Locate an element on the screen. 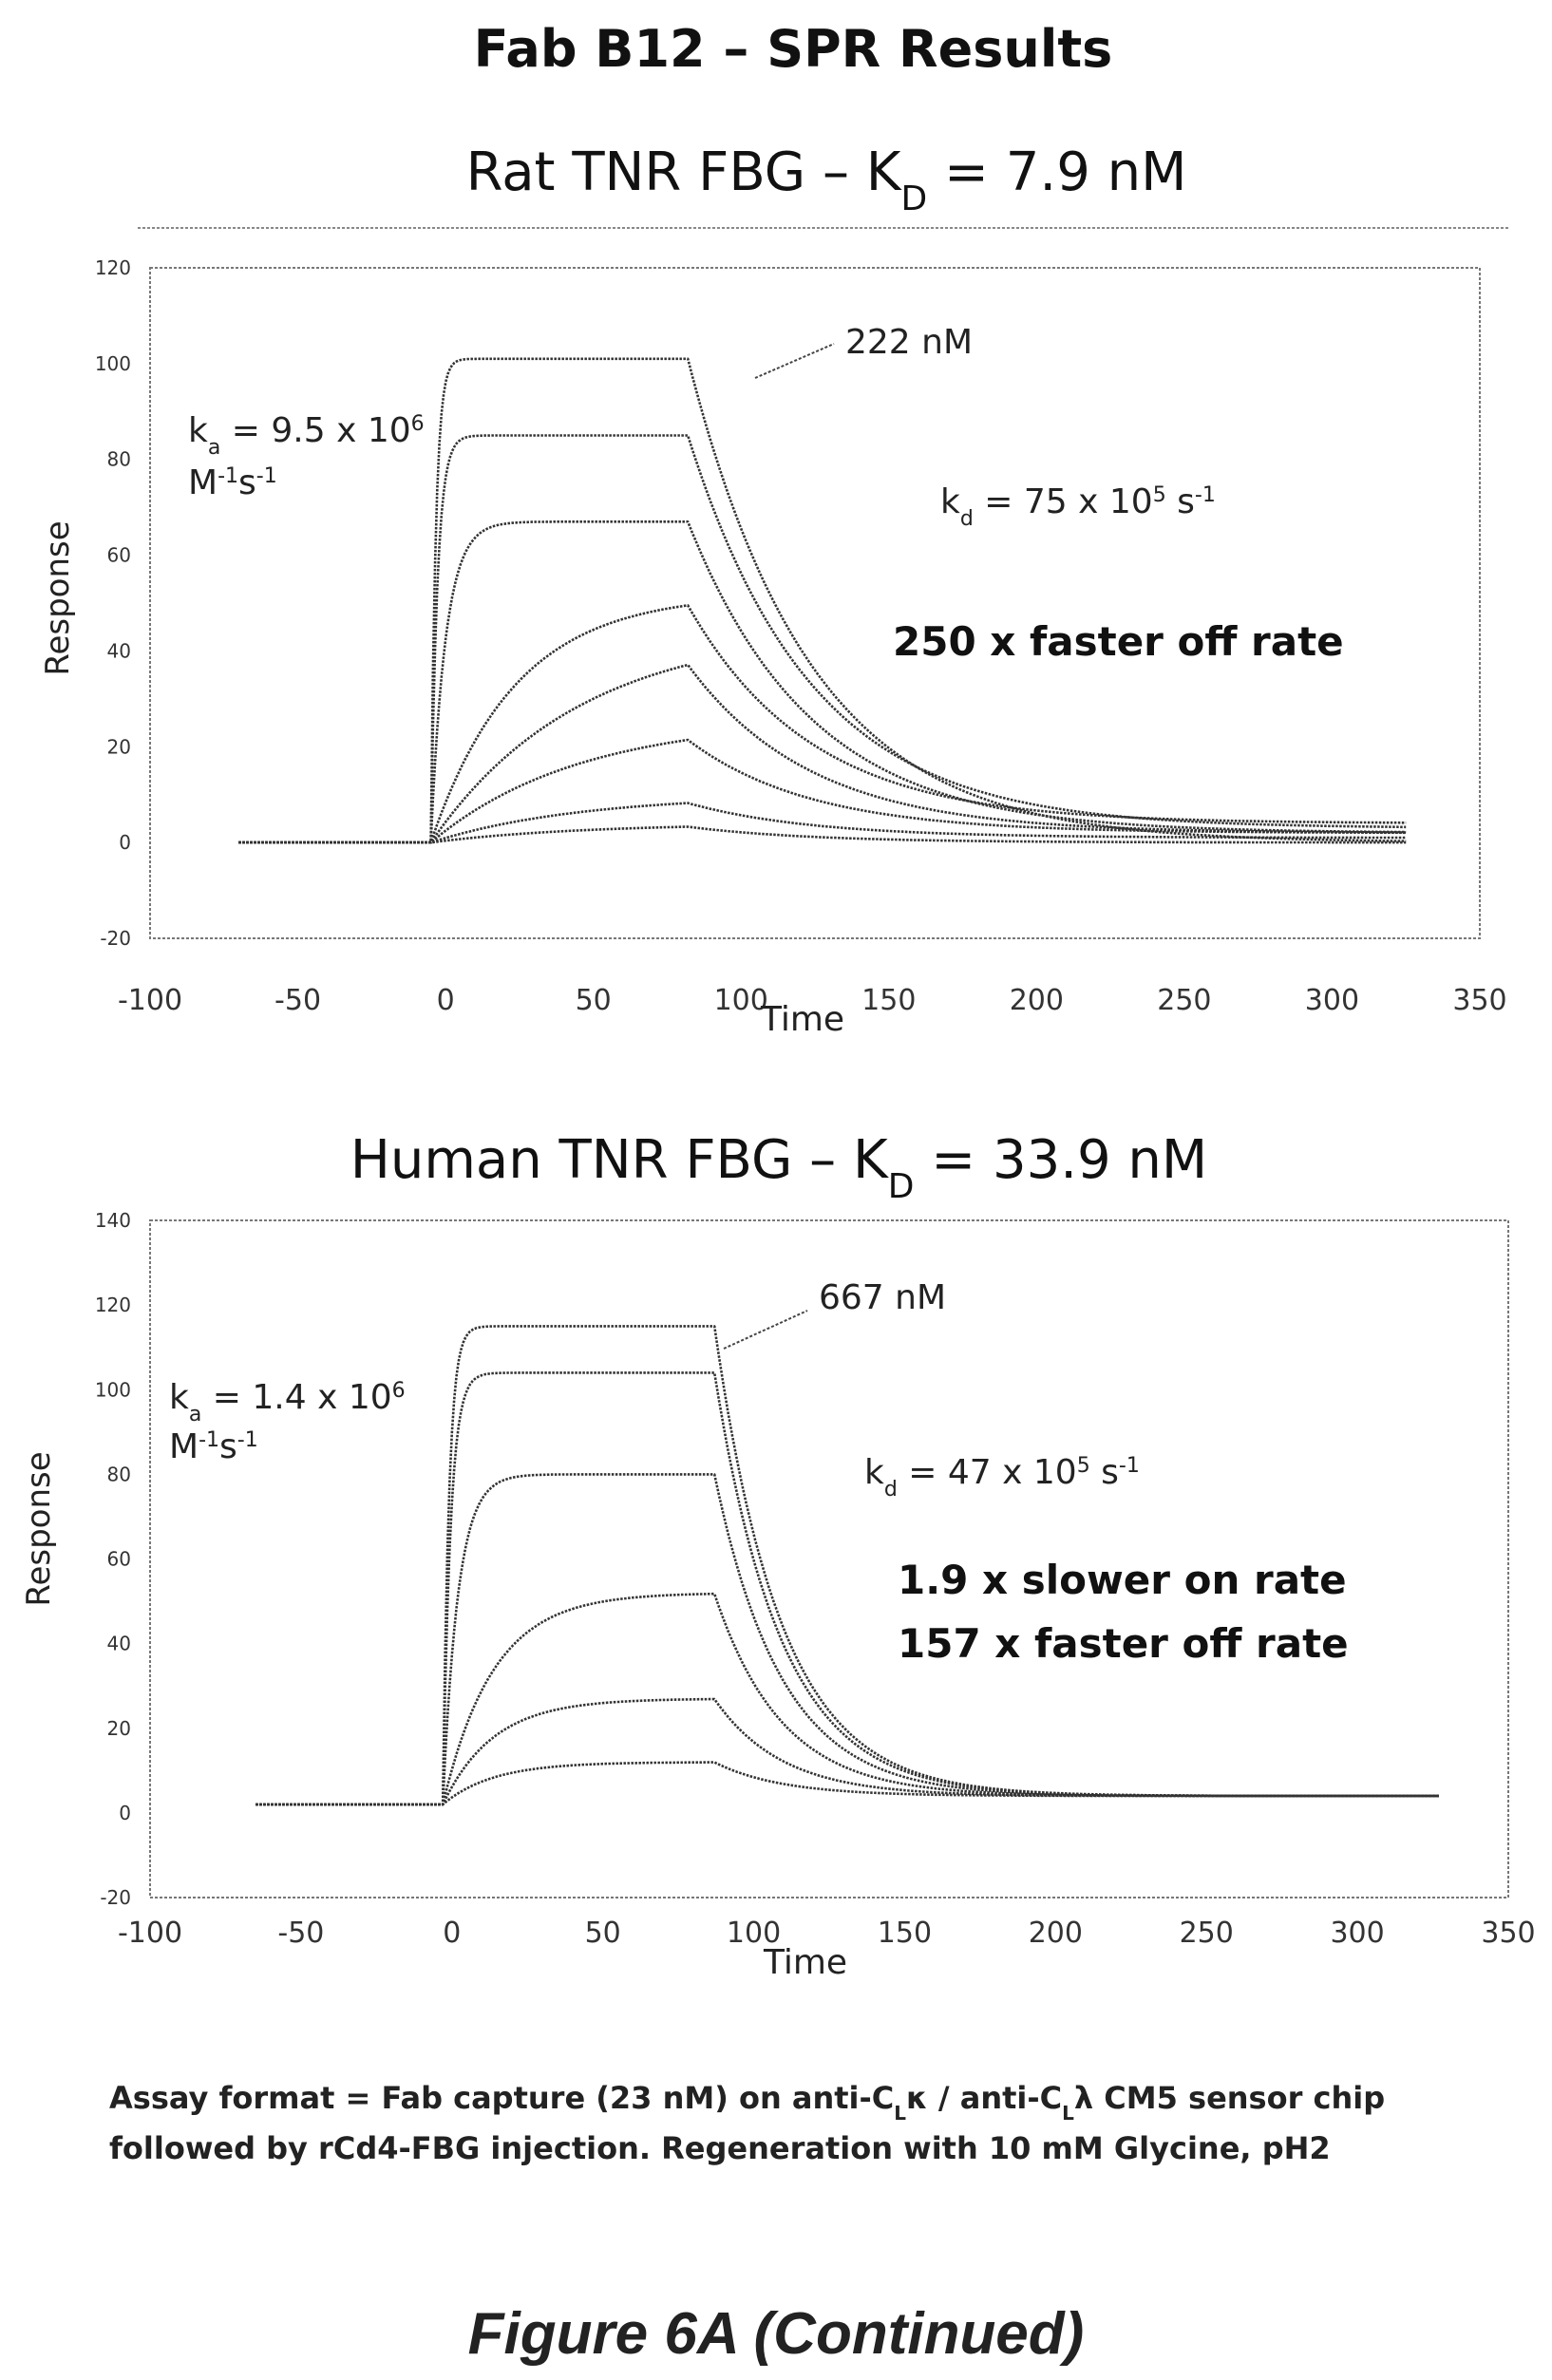 This screenshot has width=1552, height=2380. rate-comparison-note-2: 157 x faster off rate is located at coordinates (1123, 1643).